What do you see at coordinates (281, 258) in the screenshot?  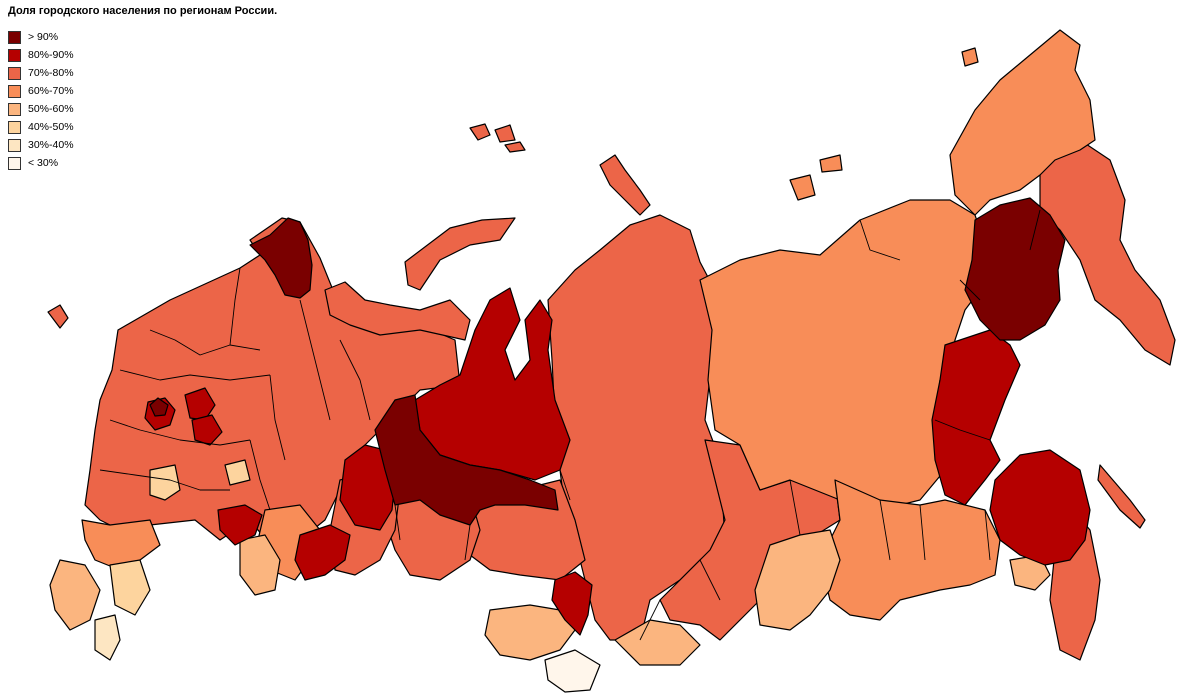 I see `region-murmansk` at bounding box center [281, 258].